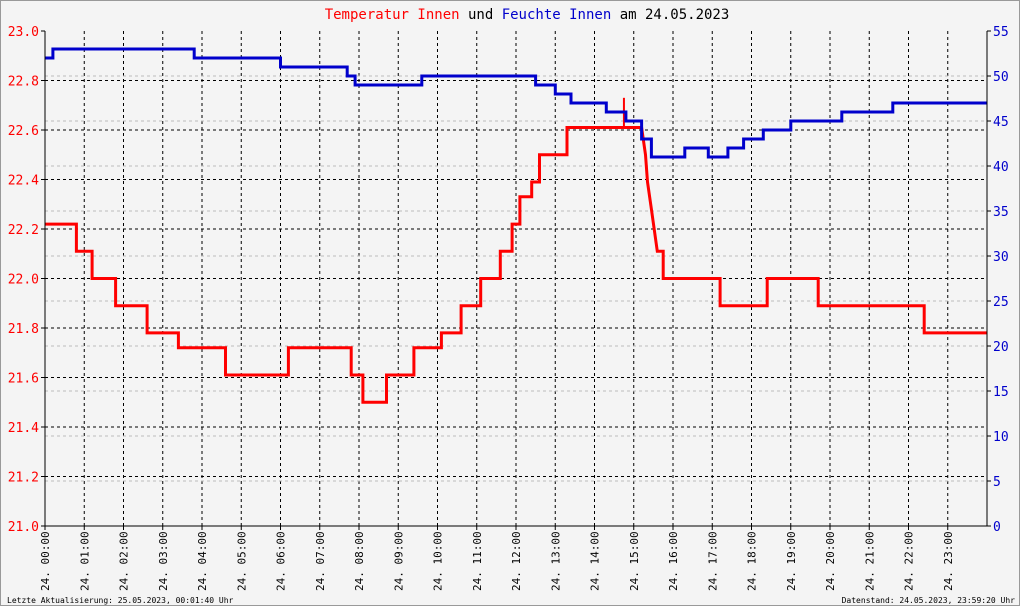 The width and height of the screenshot is (1020, 611). I want to click on x-tick-label: 24. 21:00, so click(869, 561).